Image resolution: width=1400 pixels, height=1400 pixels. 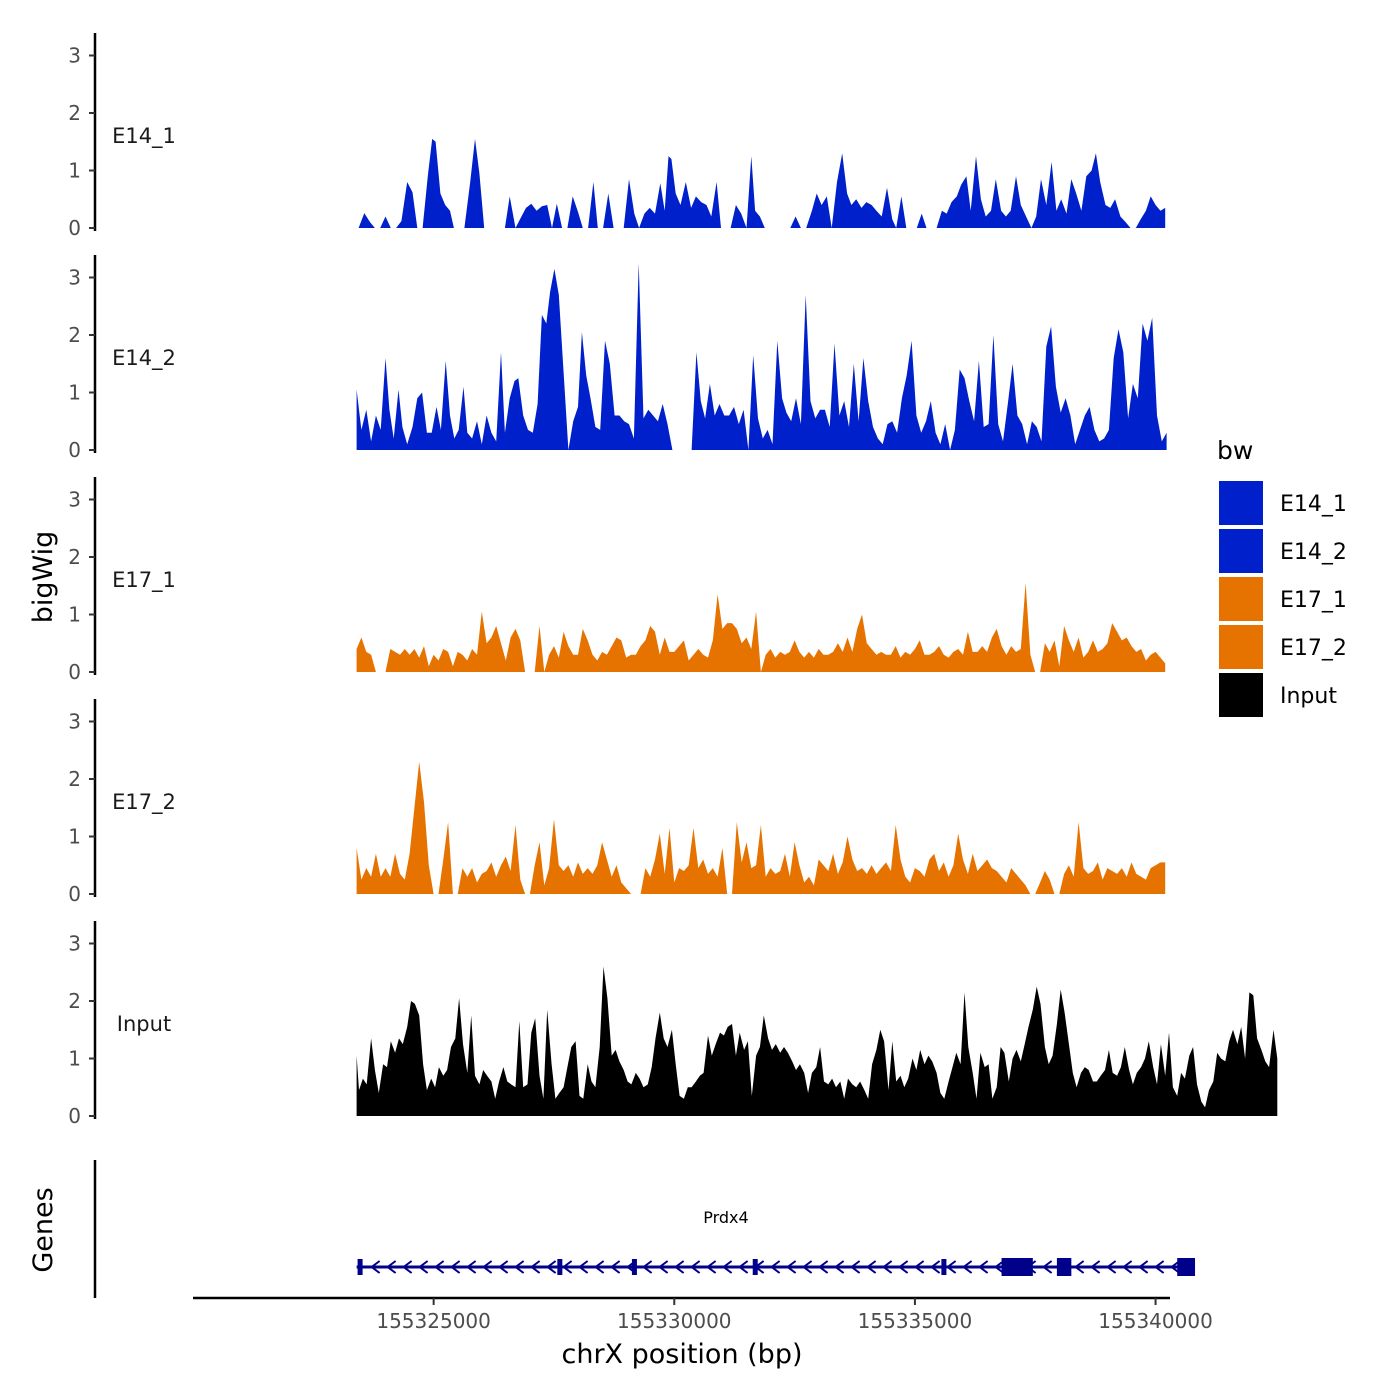 What do you see at coordinates (144, 1024) in the screenshot?
I see `track-label: Input` at bounding box center [144, 1024].